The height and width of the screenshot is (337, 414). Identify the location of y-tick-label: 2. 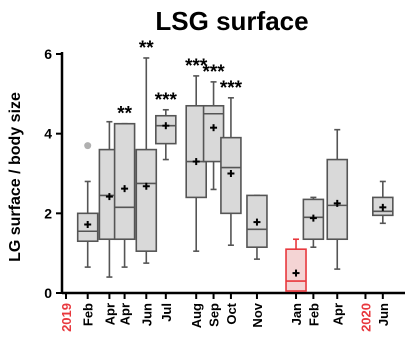
(48, 213).